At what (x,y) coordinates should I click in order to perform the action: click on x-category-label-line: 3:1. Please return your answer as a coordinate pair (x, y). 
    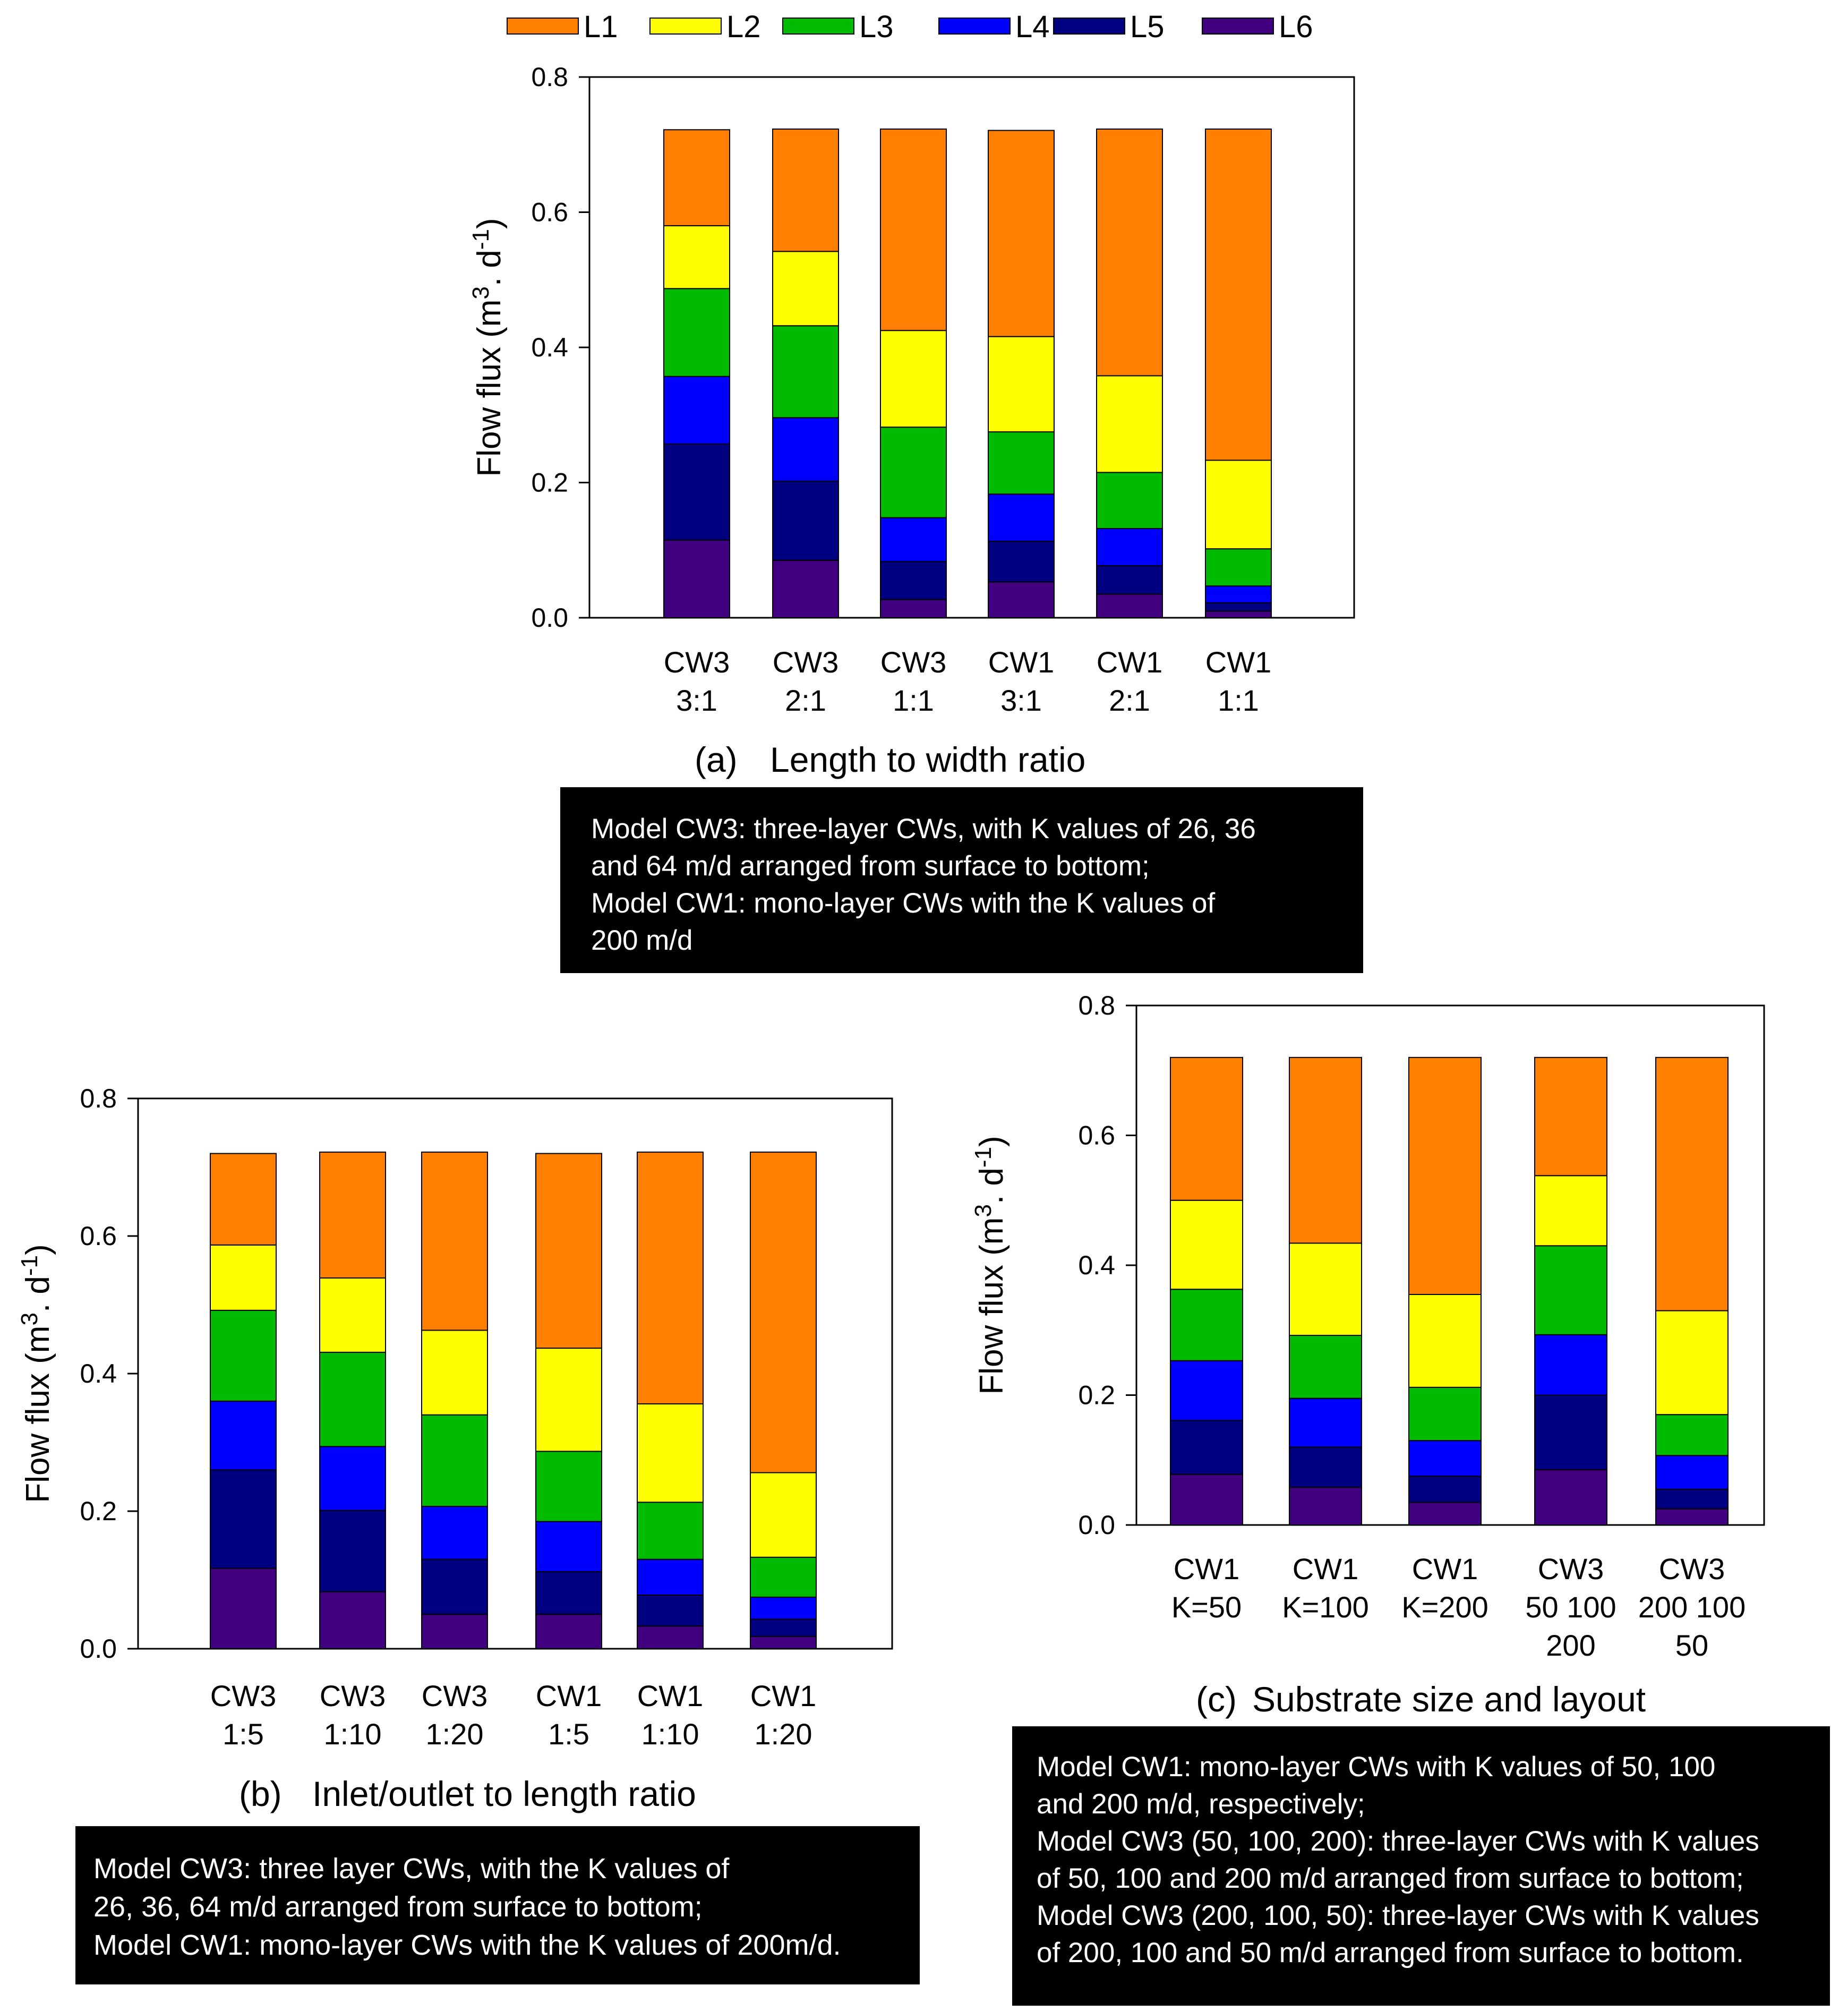
    Looking at the image, I should click on (1021, 701).